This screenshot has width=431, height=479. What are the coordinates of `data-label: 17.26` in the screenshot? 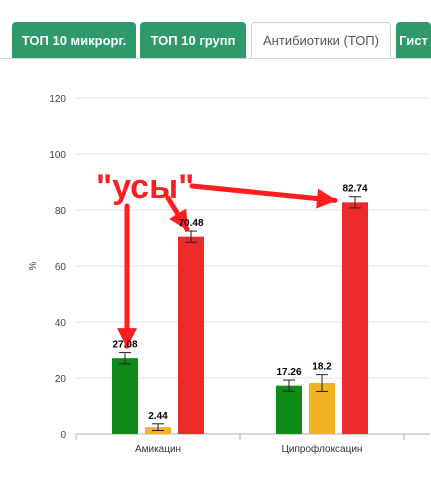 It's located at (288, 372).